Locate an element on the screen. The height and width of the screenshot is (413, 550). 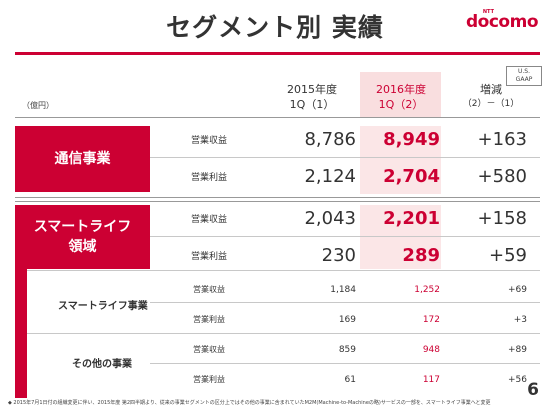
header-divider is located at coordinates (277, 117).